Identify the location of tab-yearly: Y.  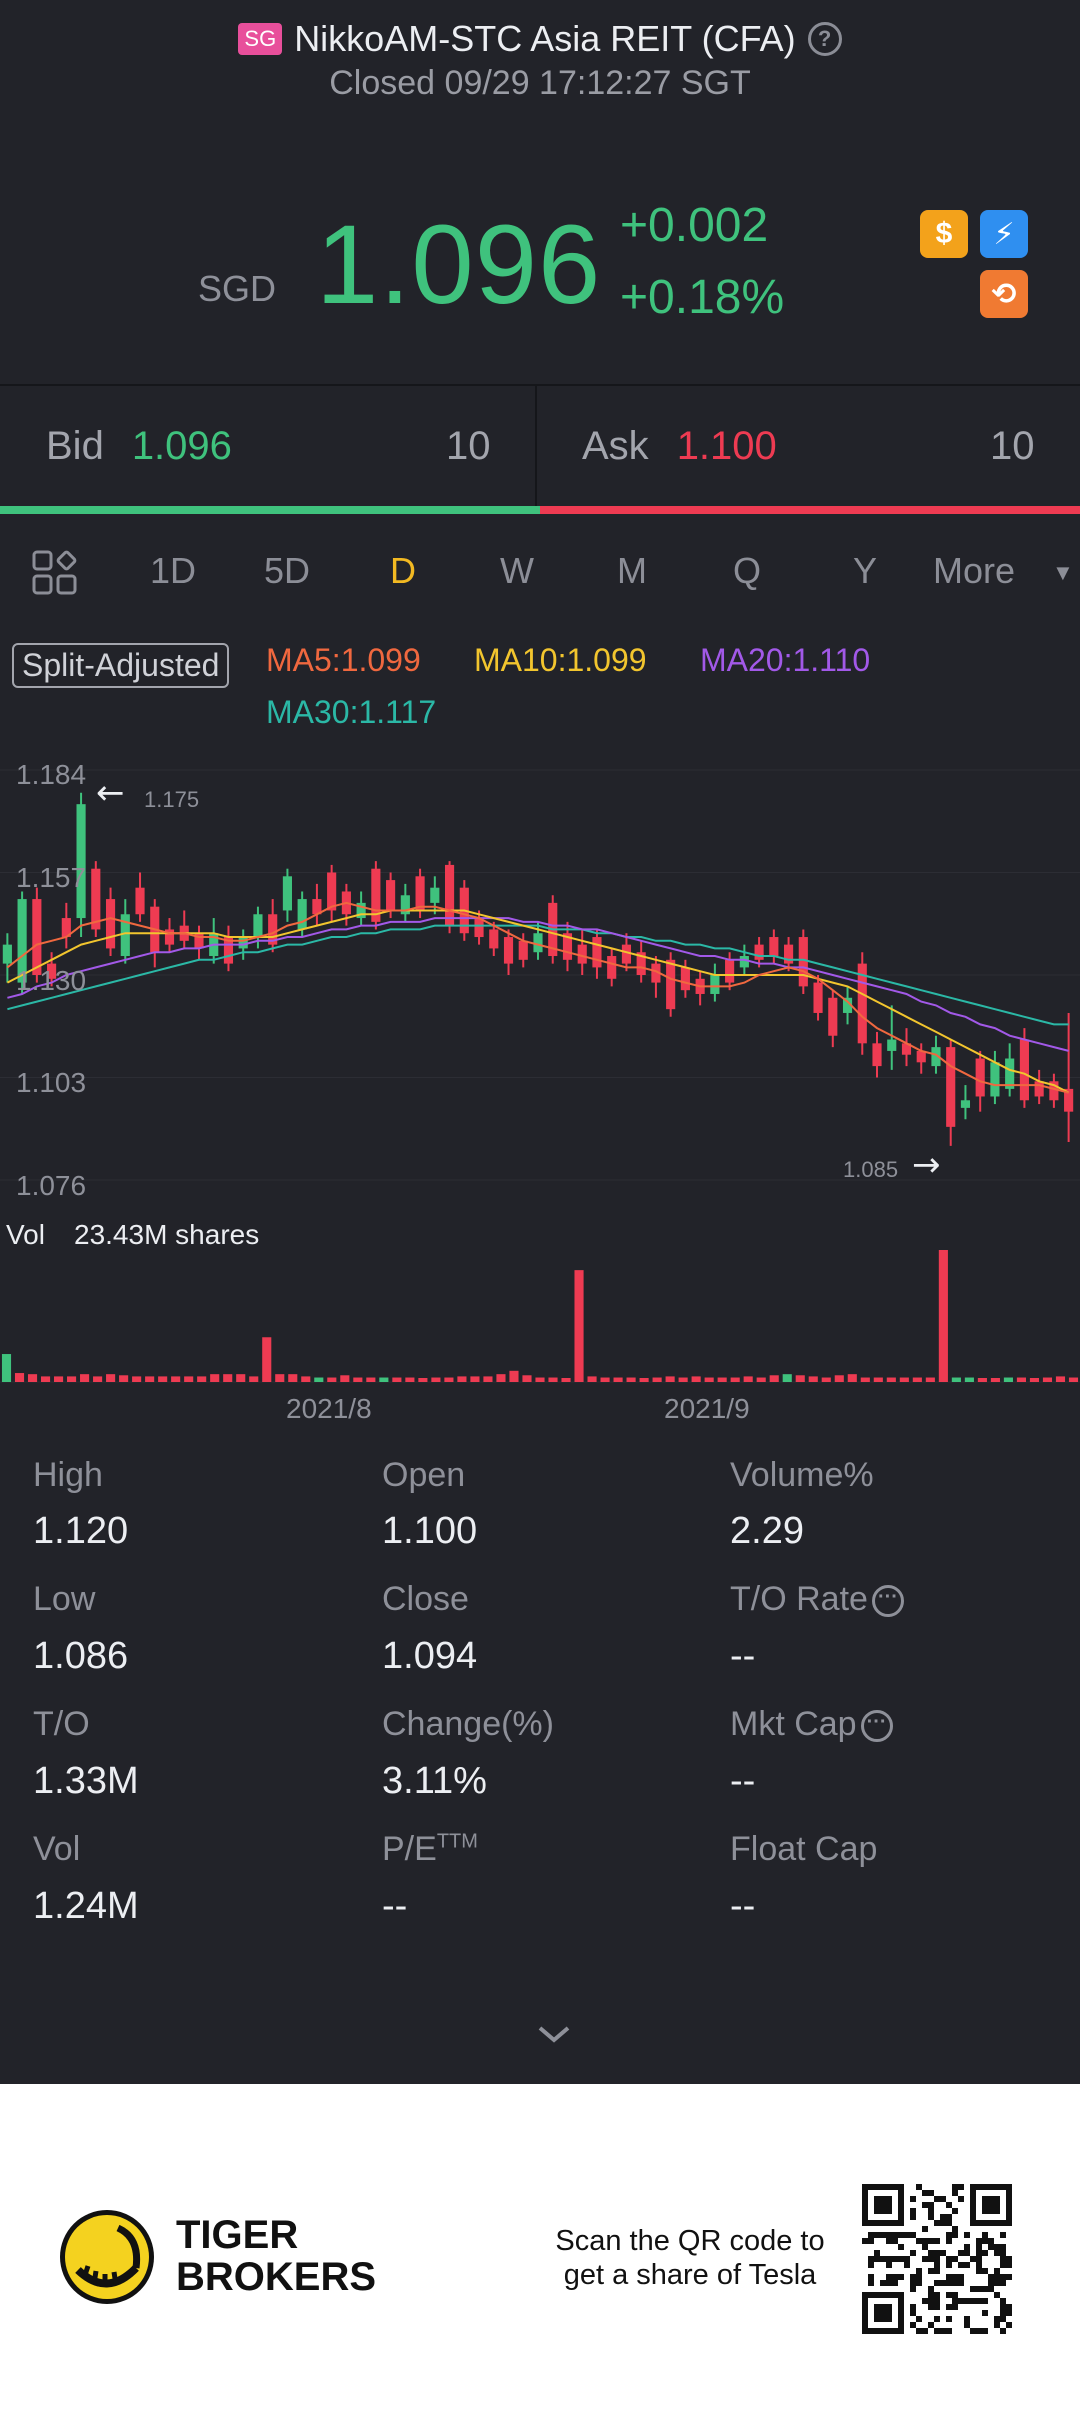
(865, 570).